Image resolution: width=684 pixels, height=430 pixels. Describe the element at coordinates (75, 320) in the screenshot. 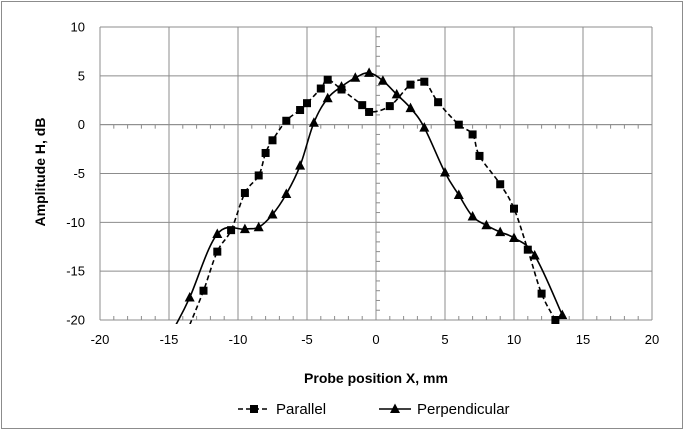

I see `y-tick-label: -20` at that location.